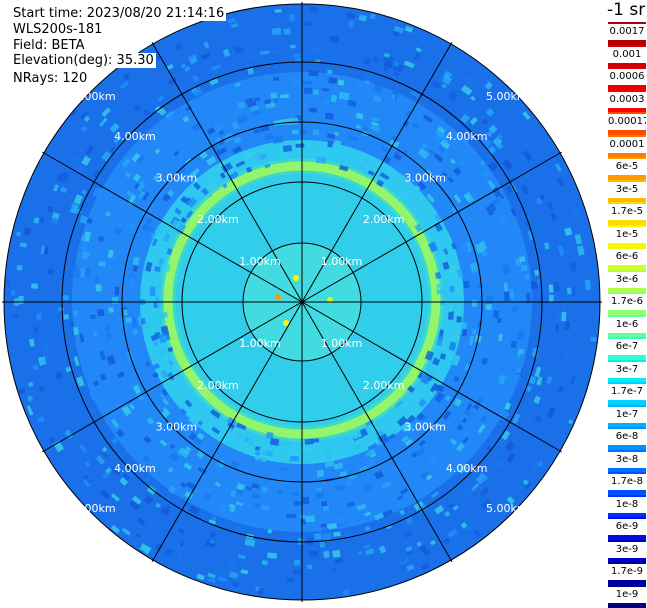 Image resolution: width=647 pixels, height=608 pixels. Describe the element at coordinates (627, 504) in the screenshot. I see `colorbar-label: 1e-8` at that location.